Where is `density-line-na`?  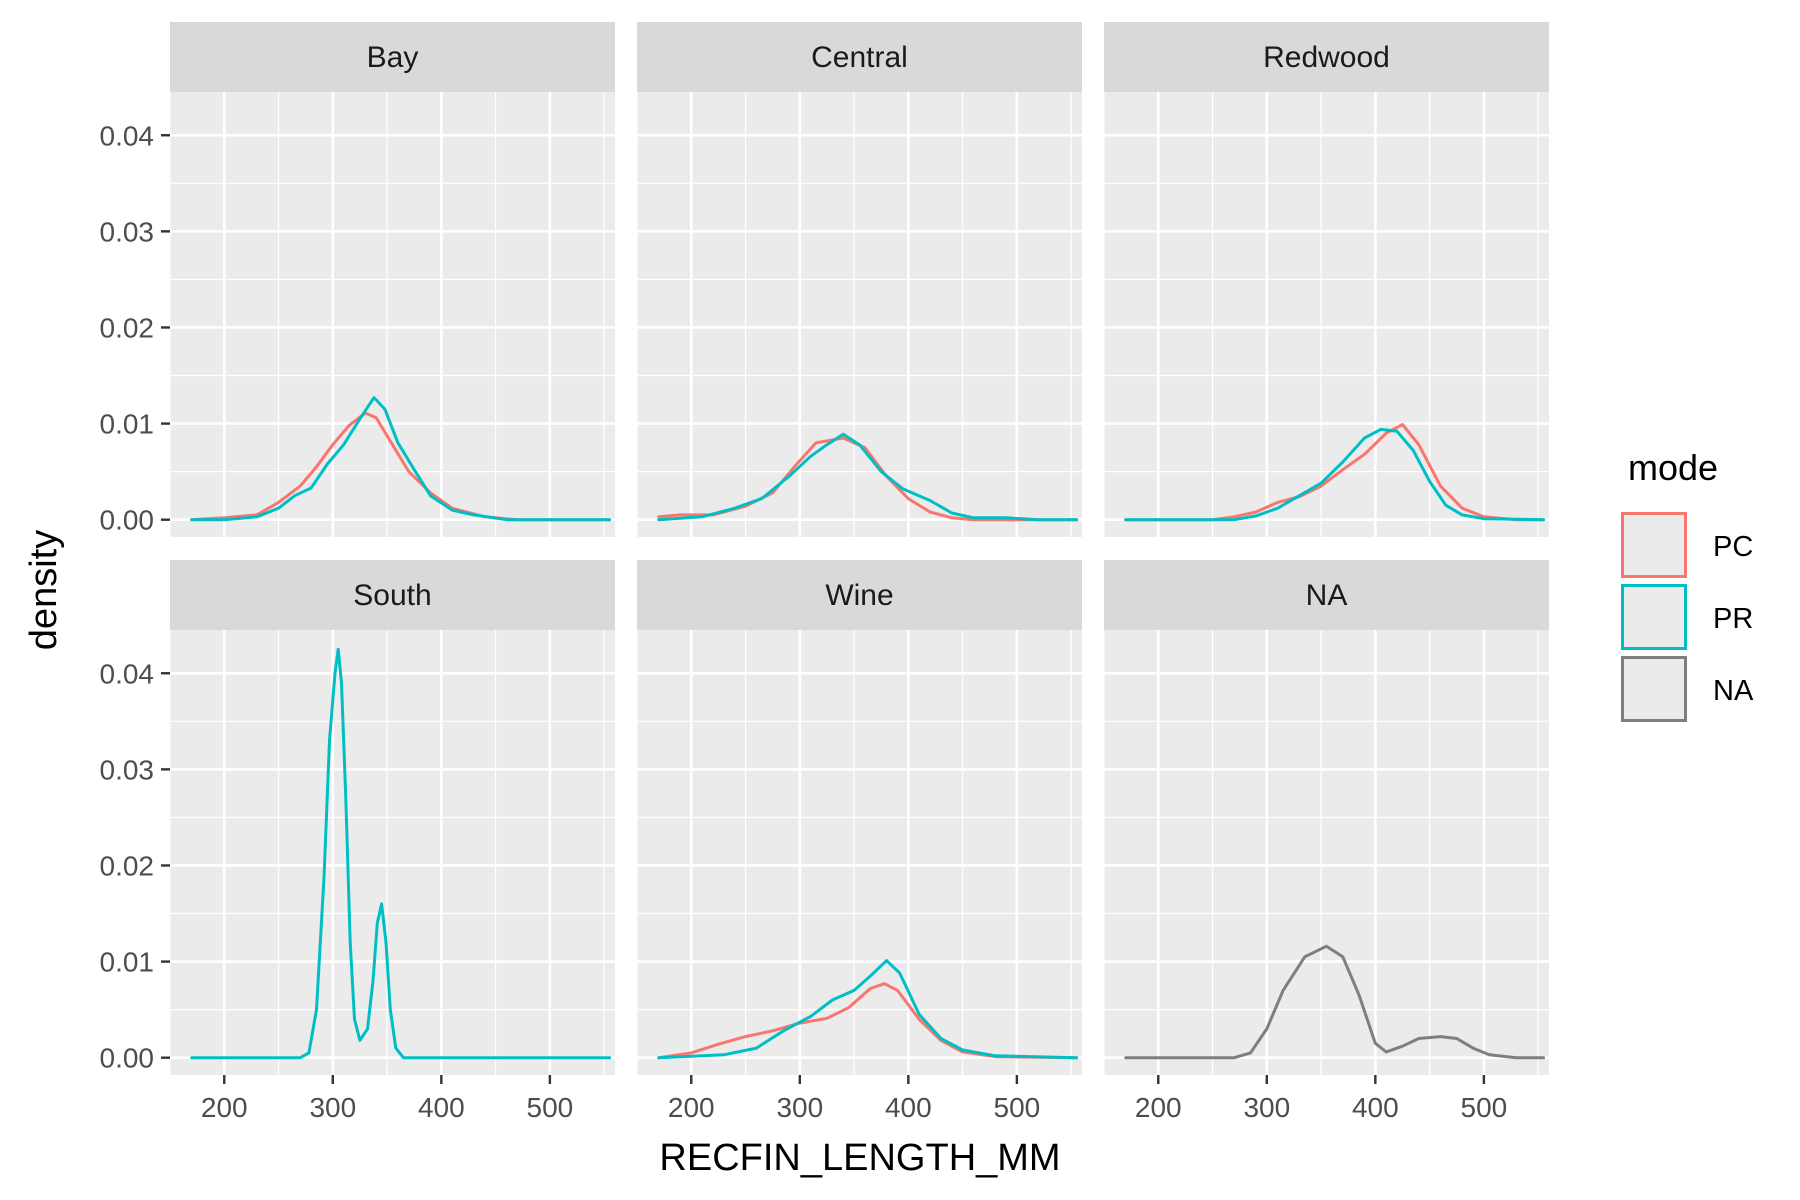 density-line-na is located at coordinates (1335, 1002).